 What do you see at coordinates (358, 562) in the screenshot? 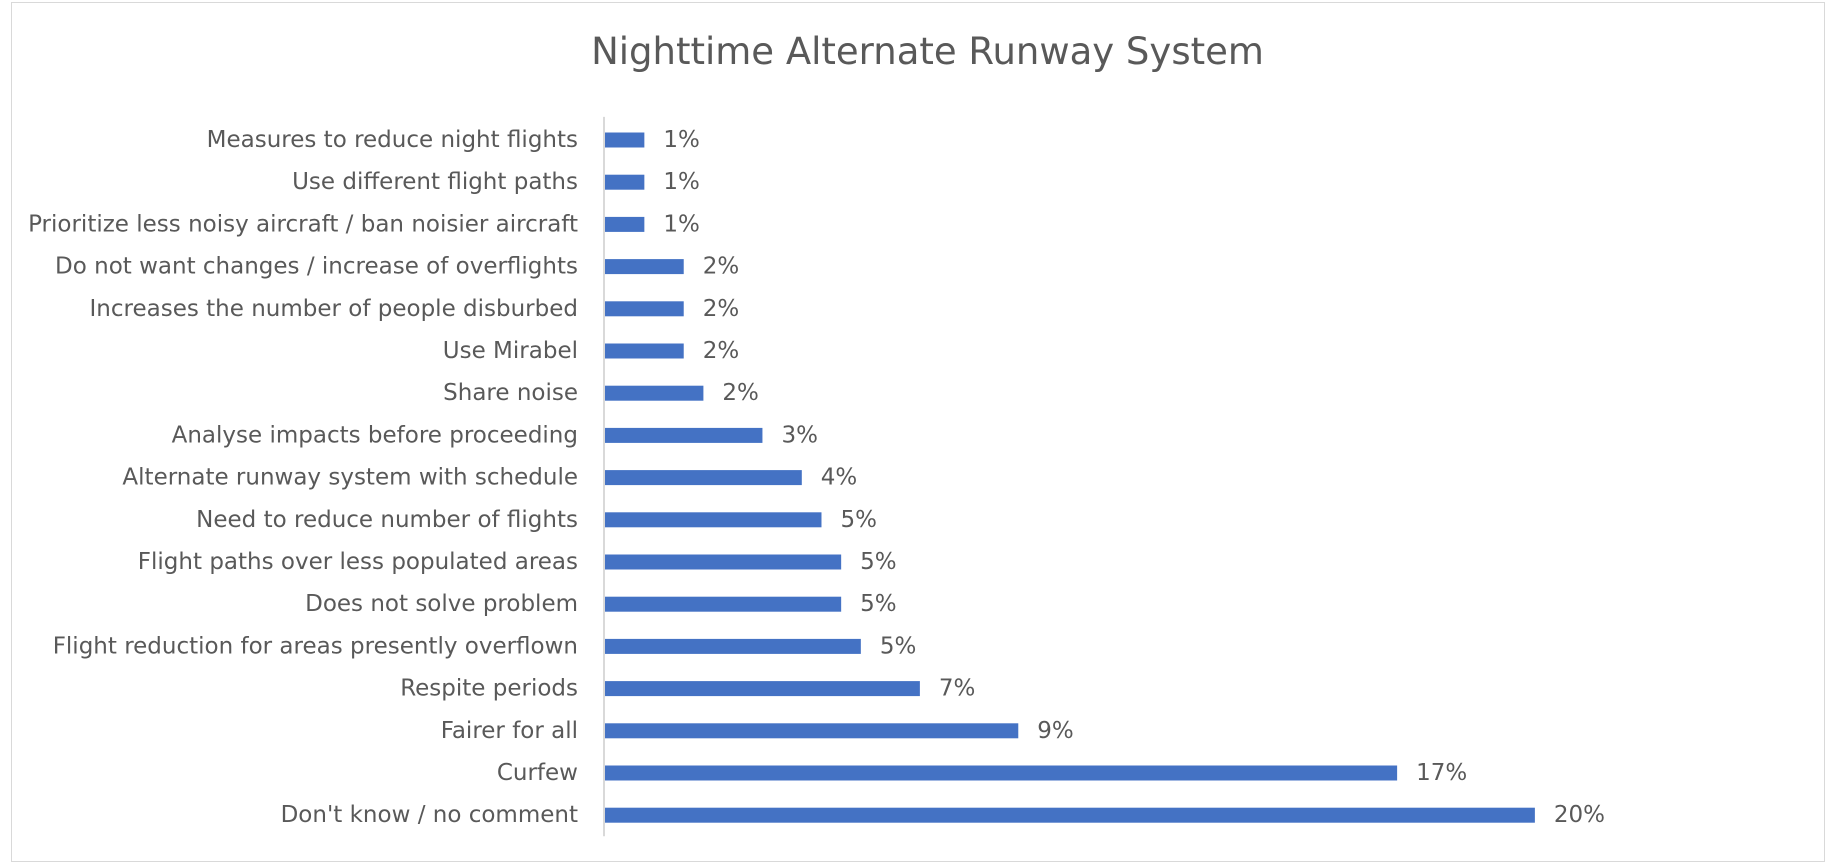
I see `category-label: Flight paths over less populated areas` at bounding box center [358, 562].